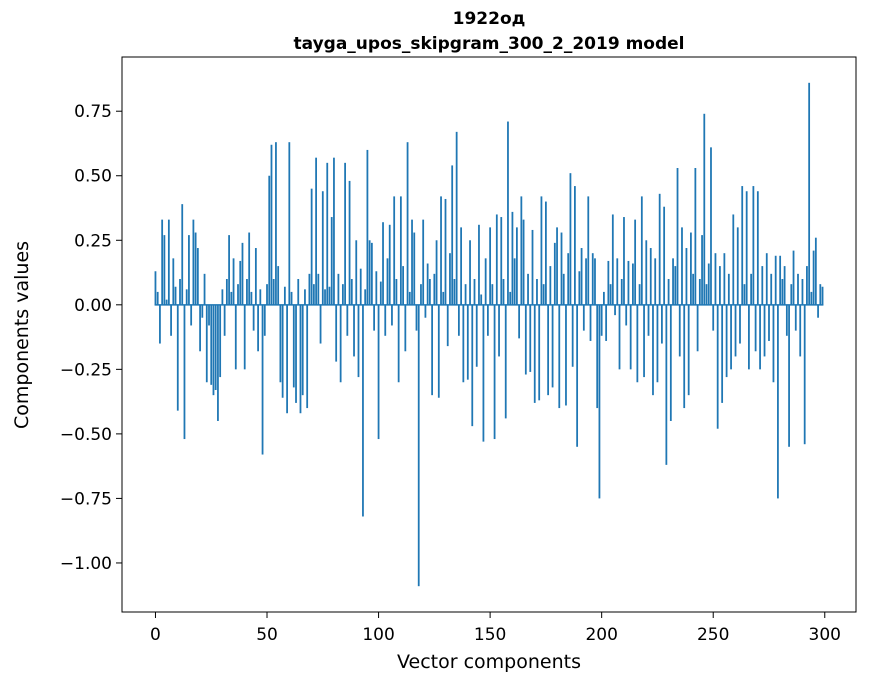  What do you see at coordinates (267, 635) in the screenshot?
I see `x-tick-label: 50` at bounding box center [267, 635].